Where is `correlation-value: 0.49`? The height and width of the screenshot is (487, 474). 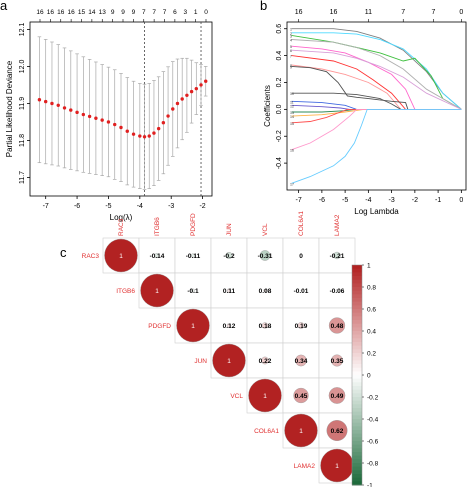 correlation-value: 0.49 is located at coordinates (337, 396).